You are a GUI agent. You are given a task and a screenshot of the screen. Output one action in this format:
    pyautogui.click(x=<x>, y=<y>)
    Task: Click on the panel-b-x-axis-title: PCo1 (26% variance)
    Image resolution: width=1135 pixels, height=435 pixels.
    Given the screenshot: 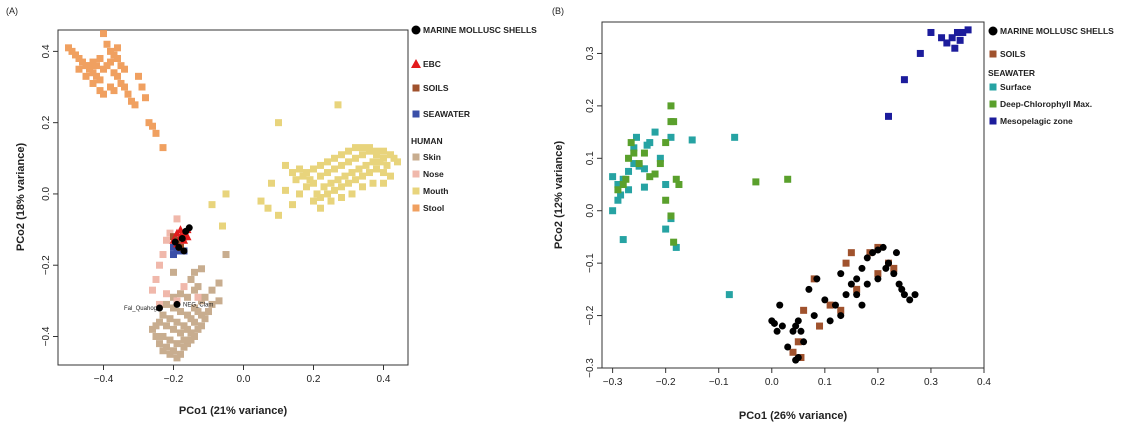 What is the action you would take?
    pyautogui.click(x=793, y=416)
    